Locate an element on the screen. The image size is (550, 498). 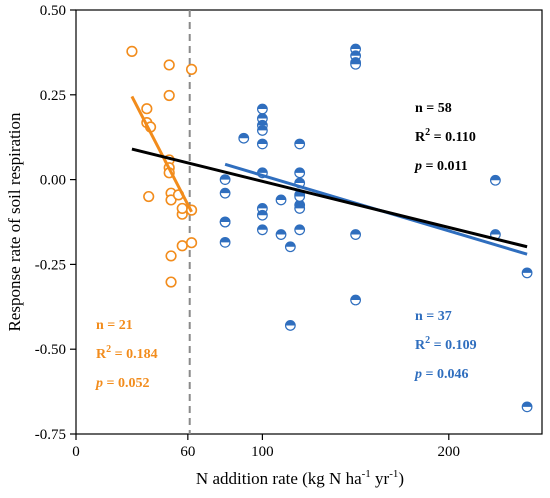
stats-all-r2-value: = 0.110 is located at coordinates (453, 137).